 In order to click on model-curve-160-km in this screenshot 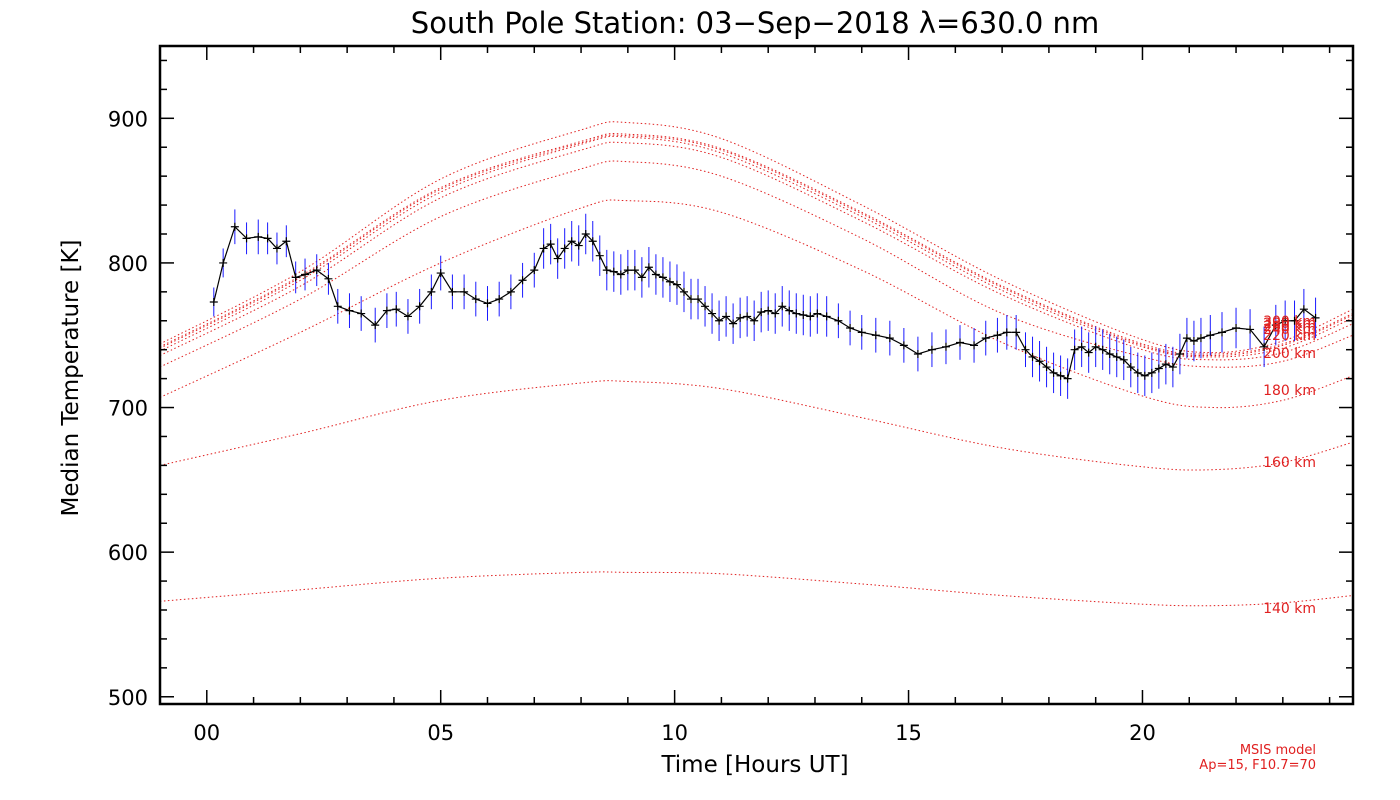, I will do `click(756, 425)`.